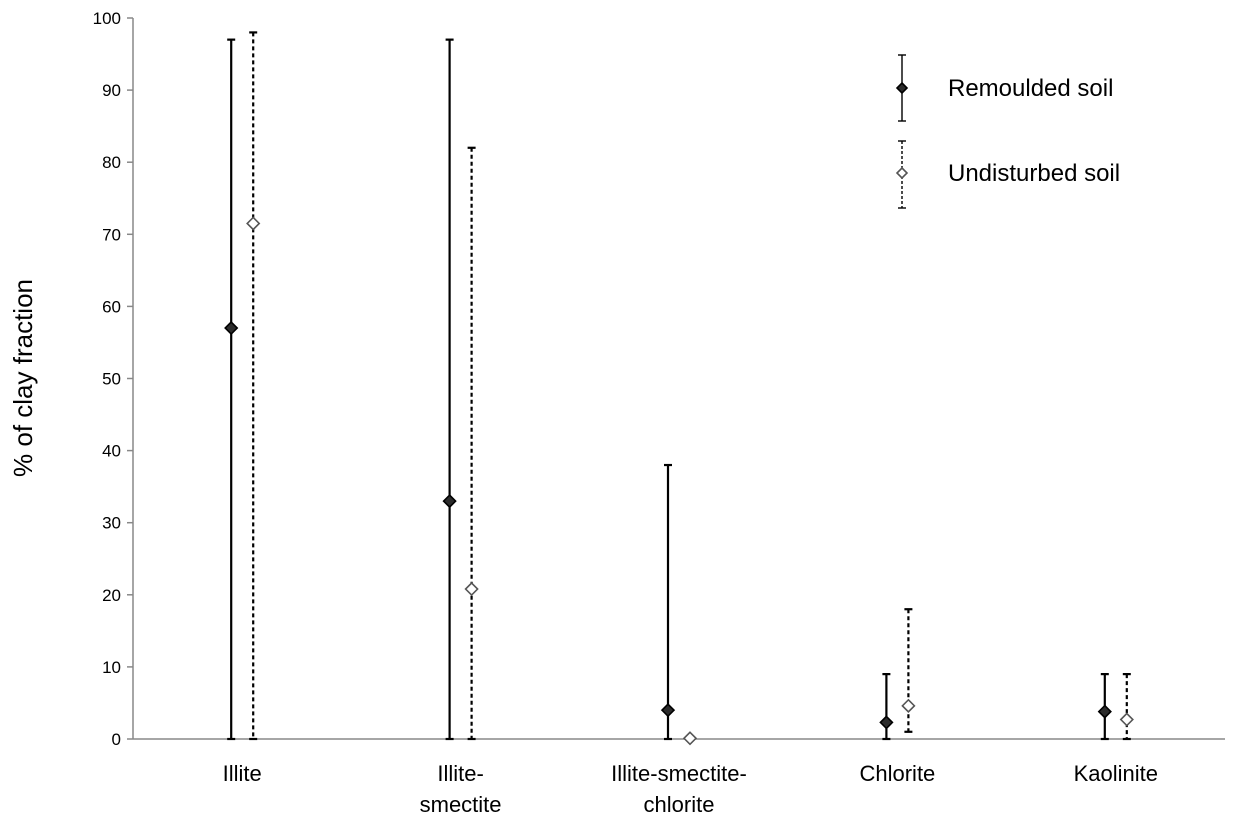  I want to click on legend-remoulded-label: Remoulded soil, so click(1030, 88).